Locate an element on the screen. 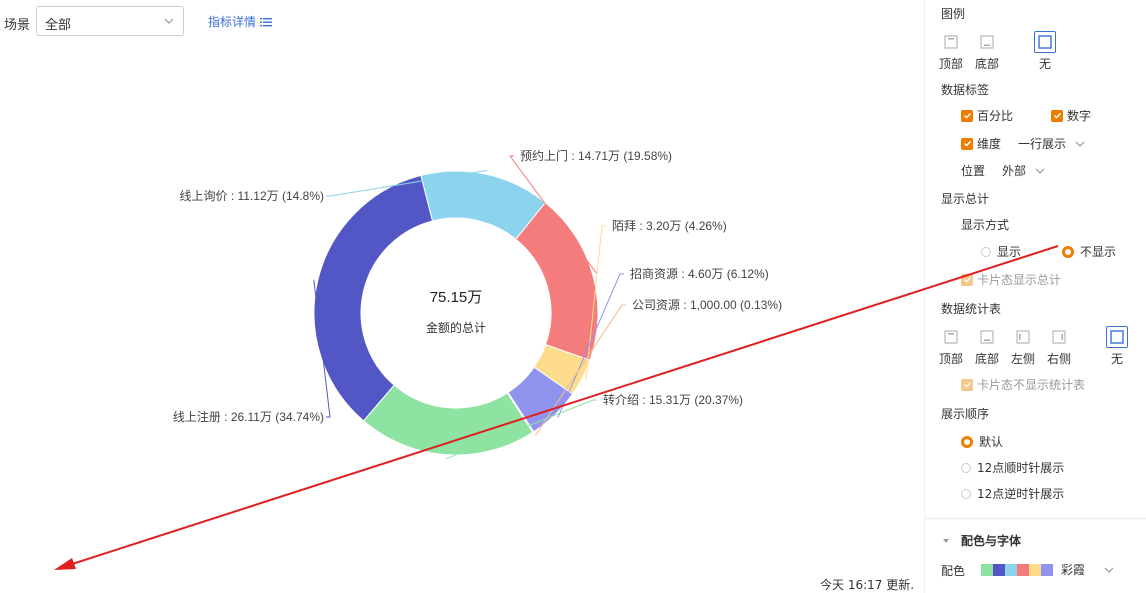  order-counter-radio: 12点逆时针展示 is located at coordinates (1012, 493).